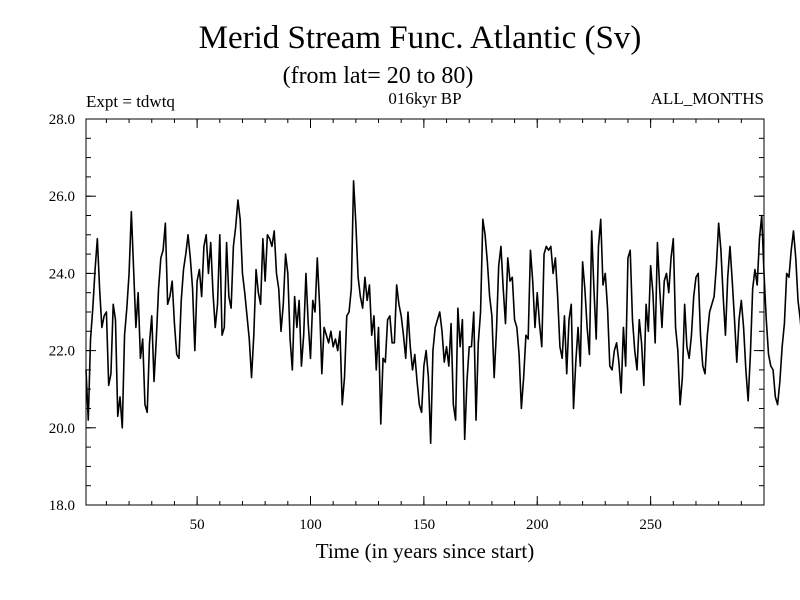 Image resolution: width=800 pixels, height=600 pixels. Describe the element at coordinates (378, 76) in the screenshot. I see `chart-subtitle: (from lat= 20 to 80)` at that location.